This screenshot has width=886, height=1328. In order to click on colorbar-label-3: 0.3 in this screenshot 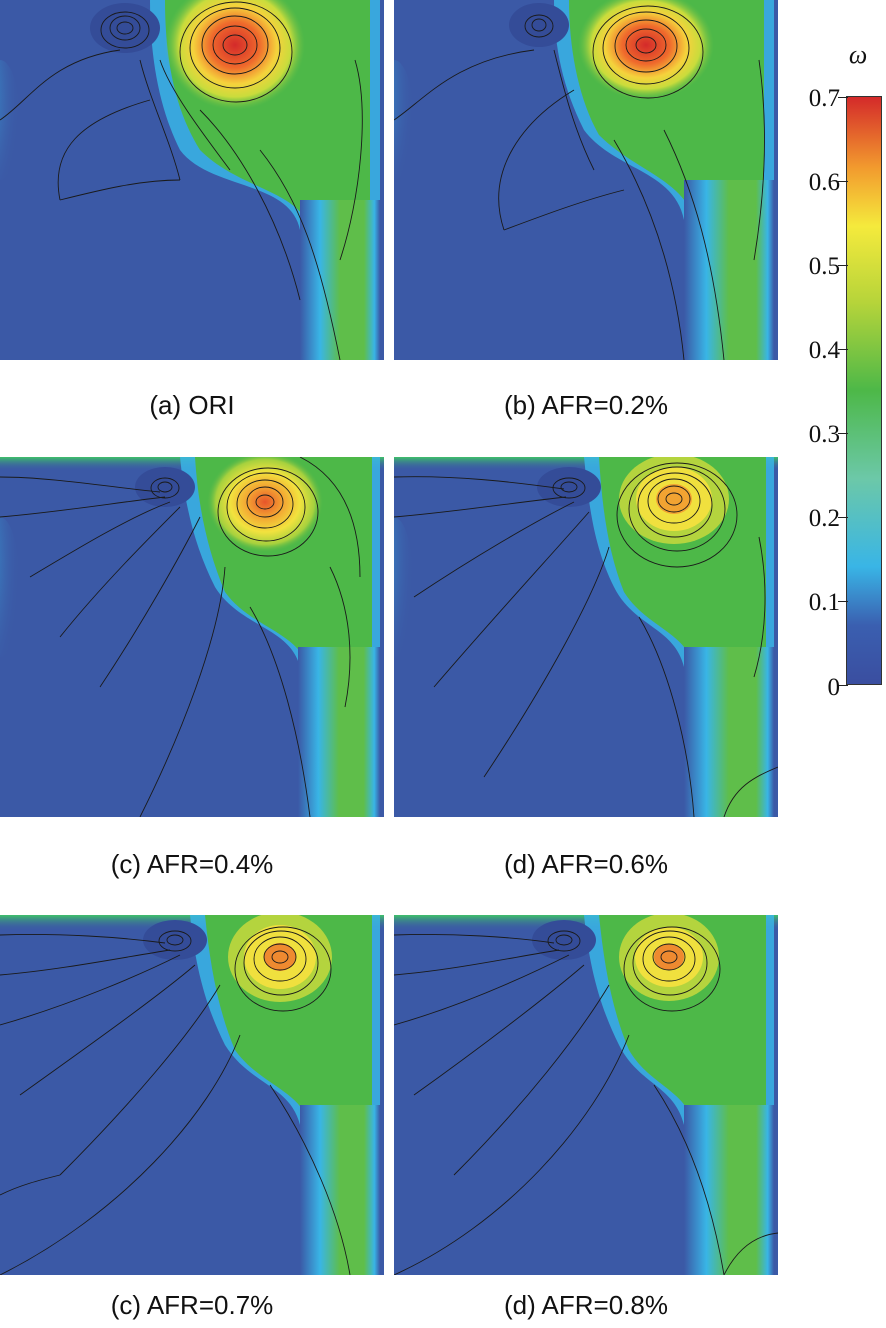, I will do `click(824, 434)`.